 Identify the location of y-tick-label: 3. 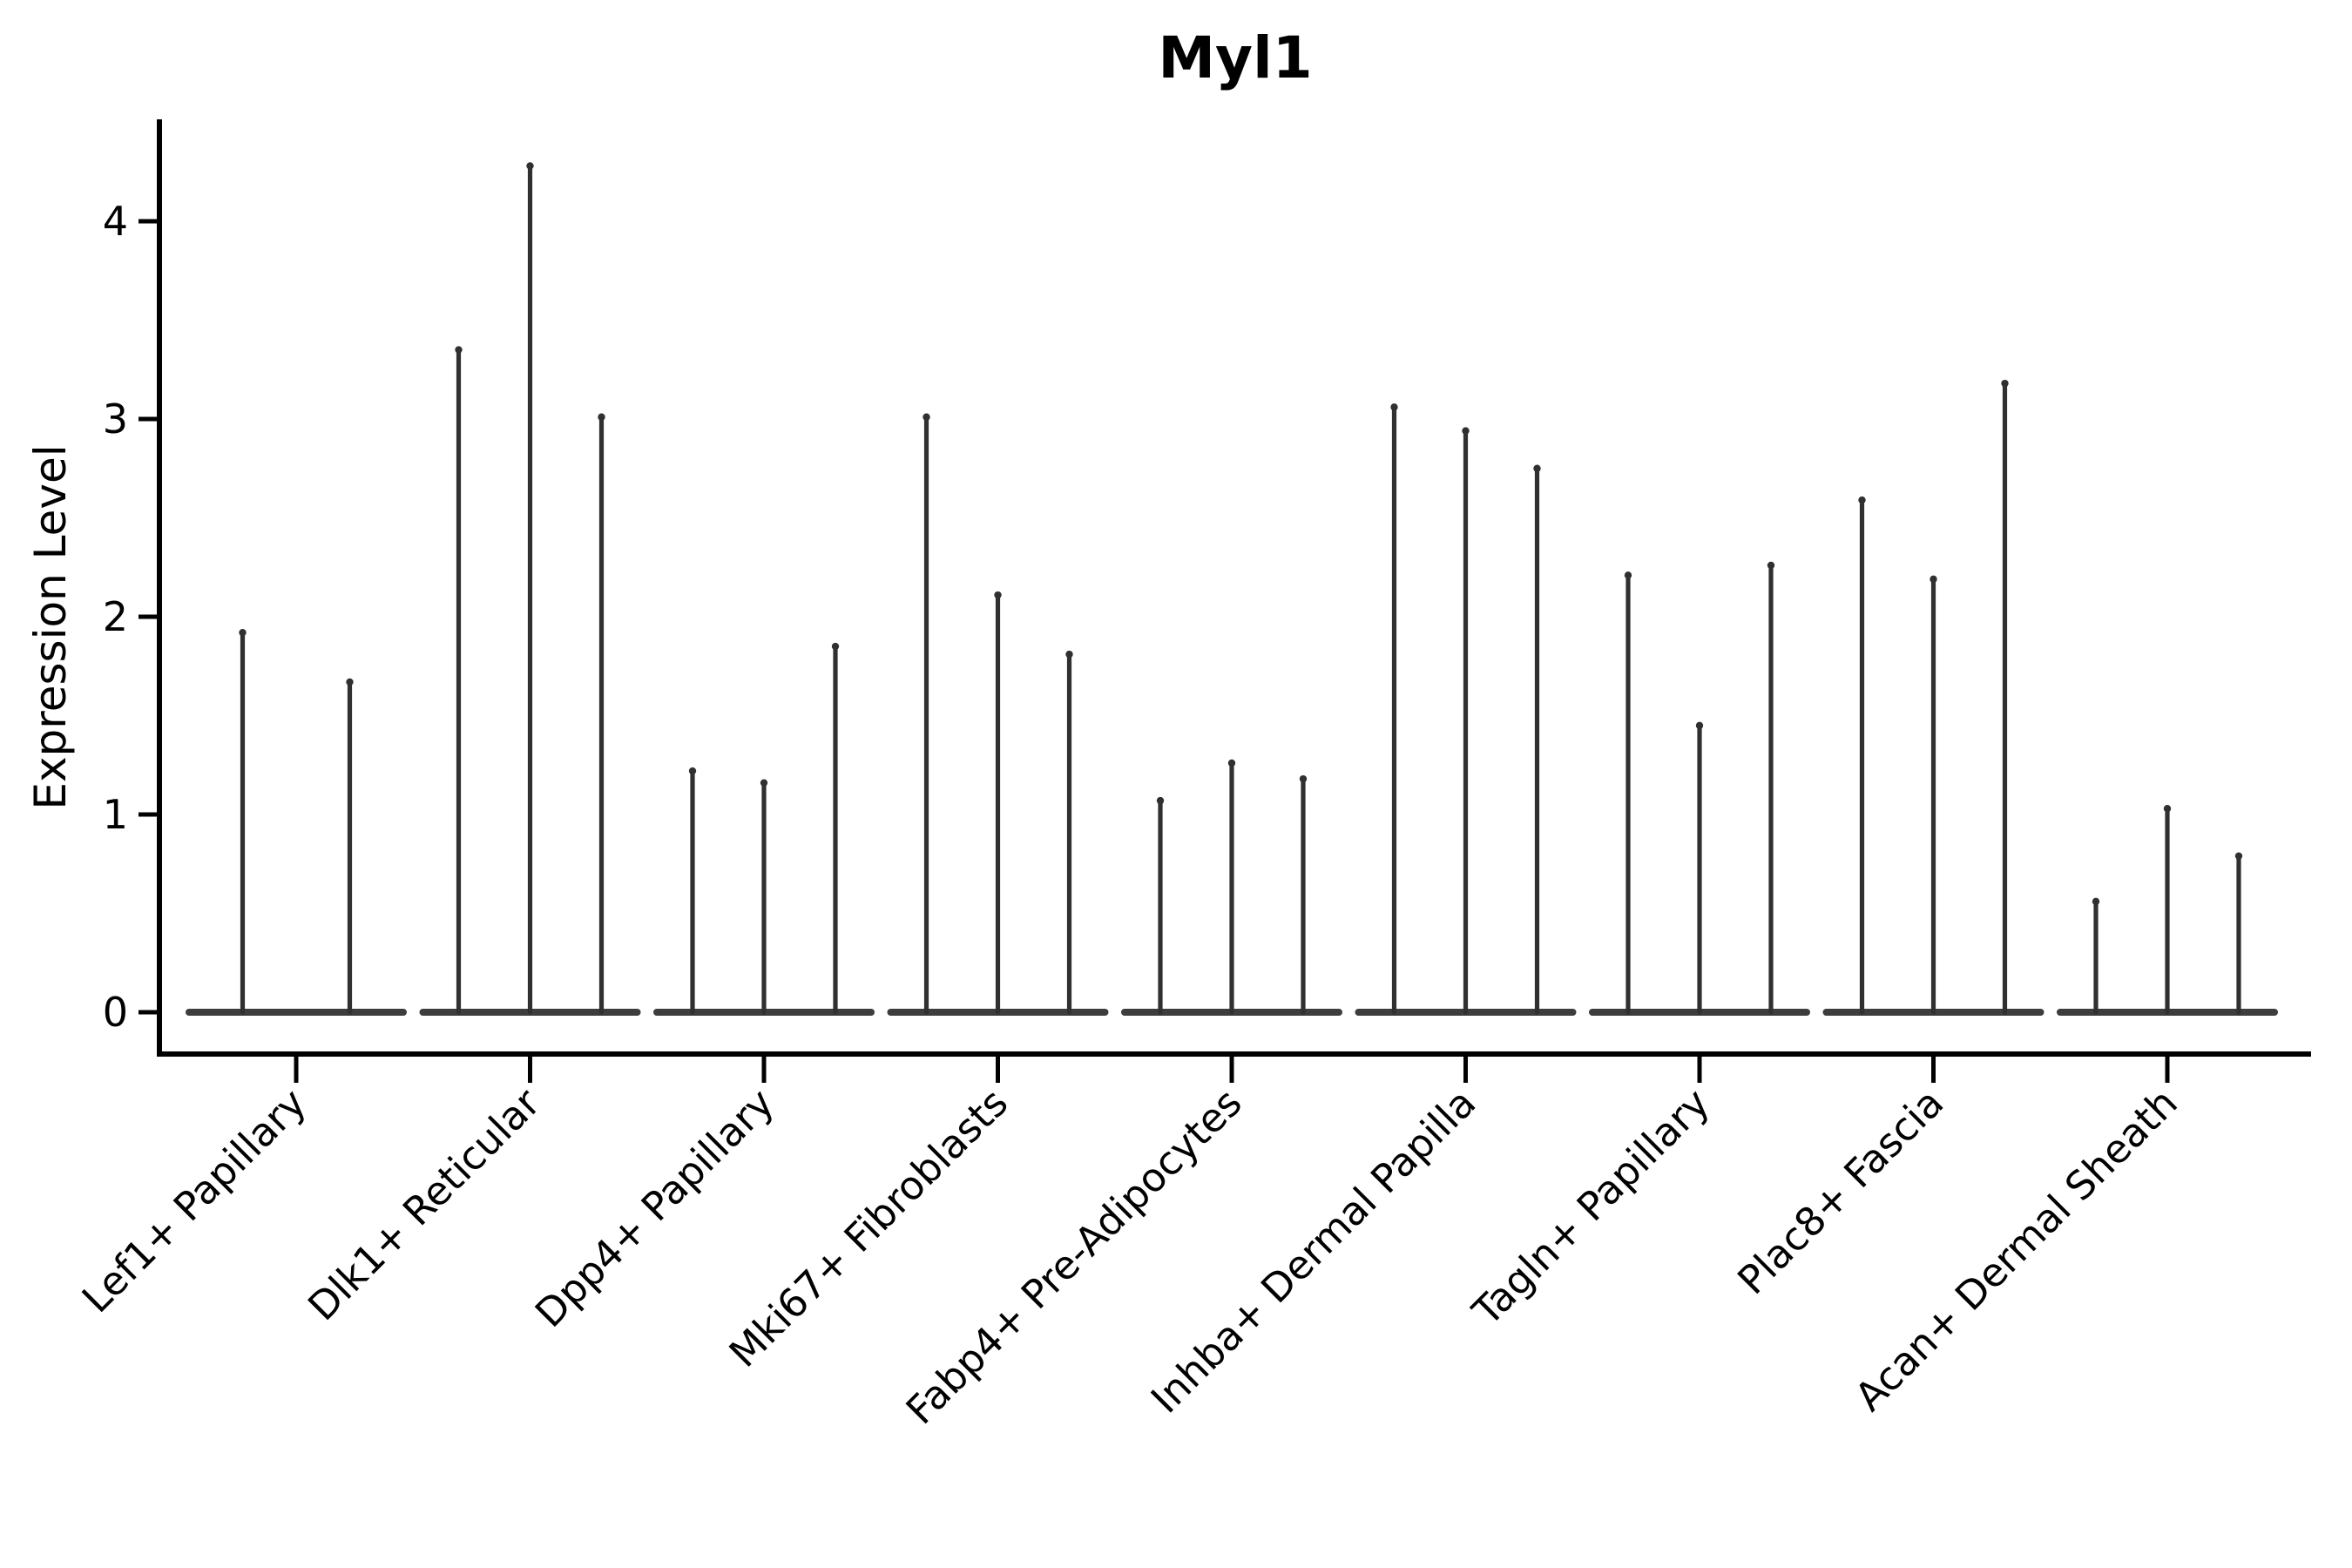
(115, 419).